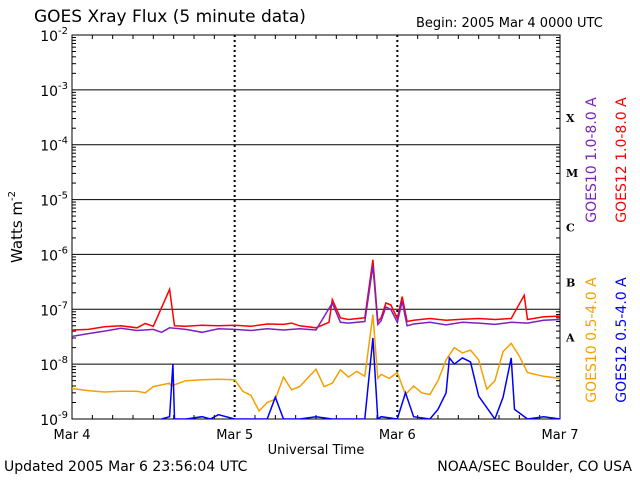  I want to click on x-tick-label: Mar 5, so click(234, 435).